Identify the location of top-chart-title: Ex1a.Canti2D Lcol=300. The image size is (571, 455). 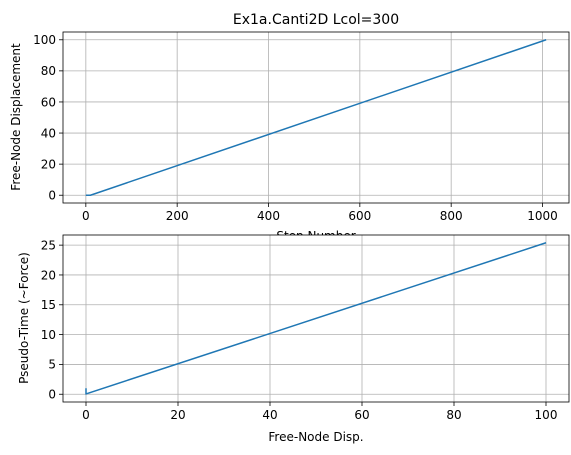
(316, 20).